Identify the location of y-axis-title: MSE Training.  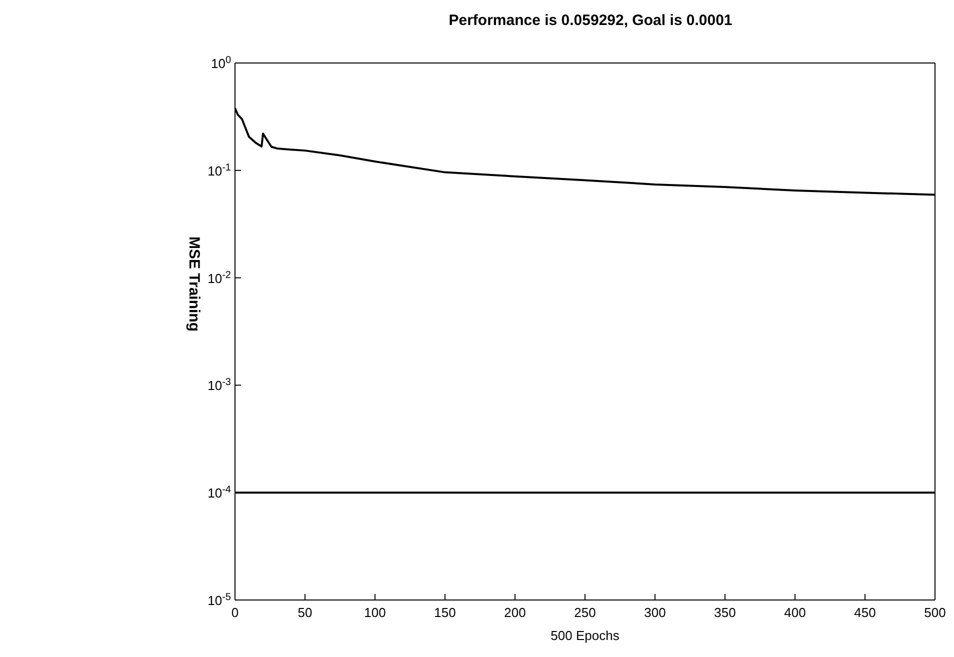
(194, 284).